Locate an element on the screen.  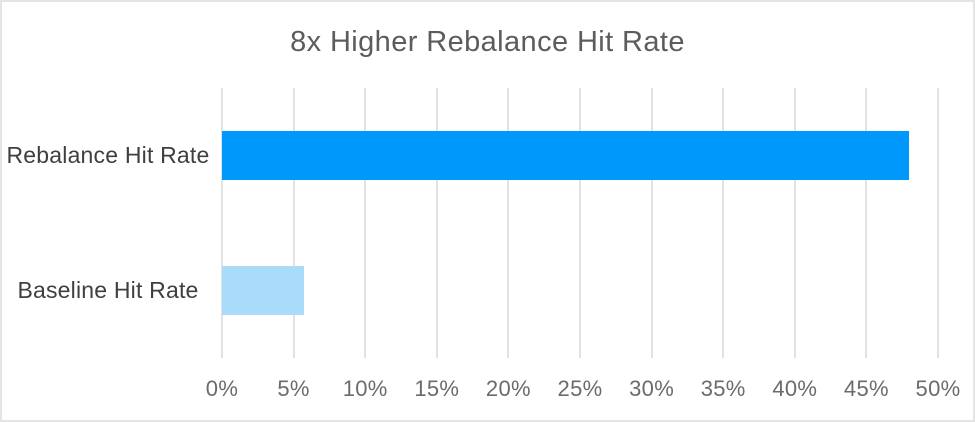
x-tick-label: 0% is located at coordinates (222, 388).